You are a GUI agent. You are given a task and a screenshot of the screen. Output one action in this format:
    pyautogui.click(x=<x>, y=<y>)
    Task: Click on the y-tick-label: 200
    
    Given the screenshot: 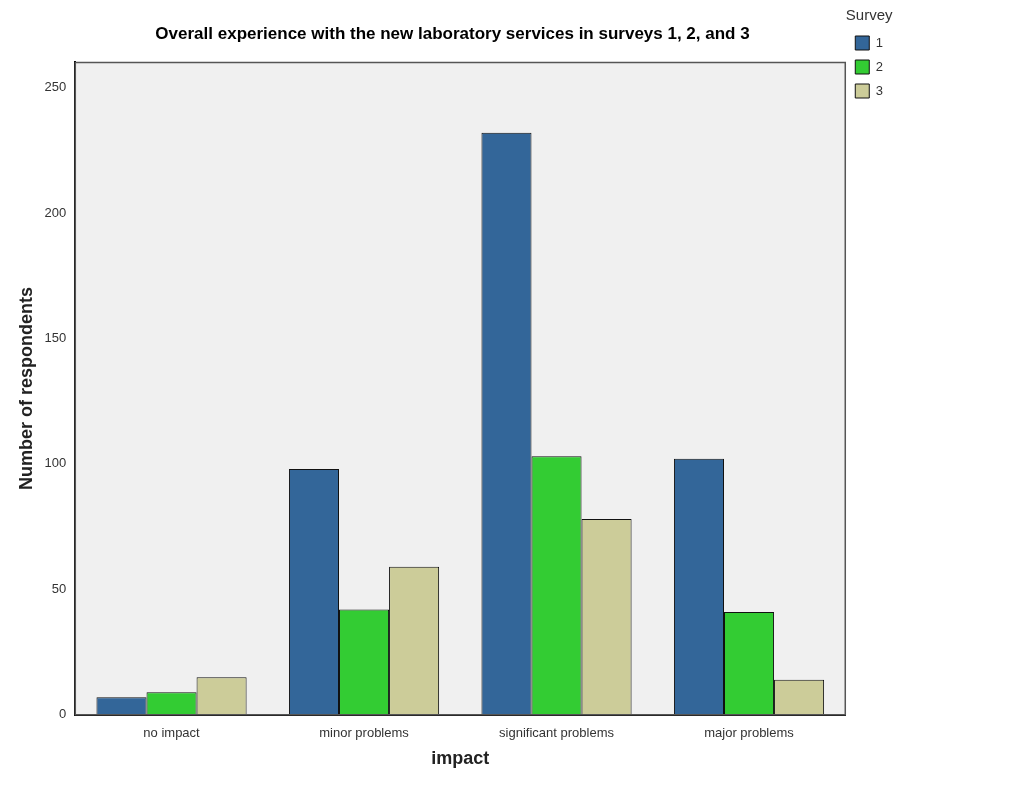 What is the action you would take?
    pyautogui.click(x=55, y=212)
    